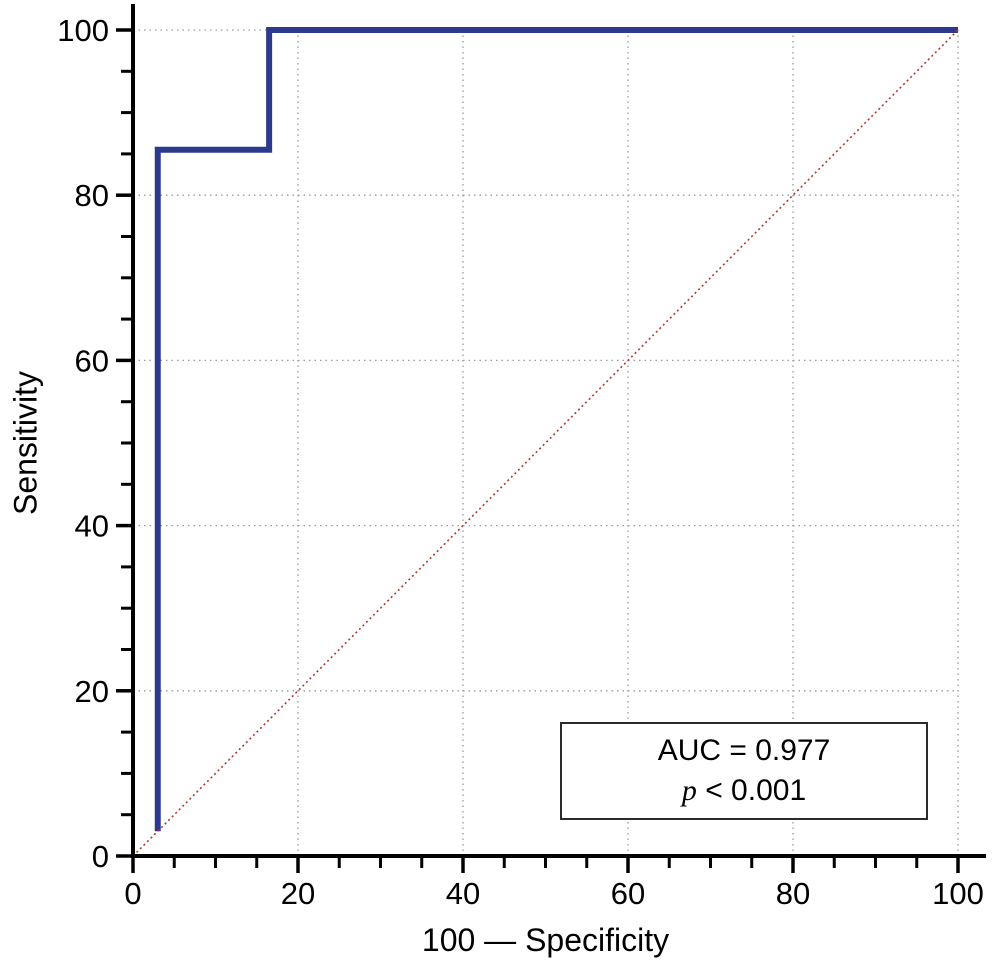 This screenshot has height=974, width=992. What do you see at coordinates (92, 526) in the screenshot?
I see `y-tick-label: 40` at bounding box center [92, 526].